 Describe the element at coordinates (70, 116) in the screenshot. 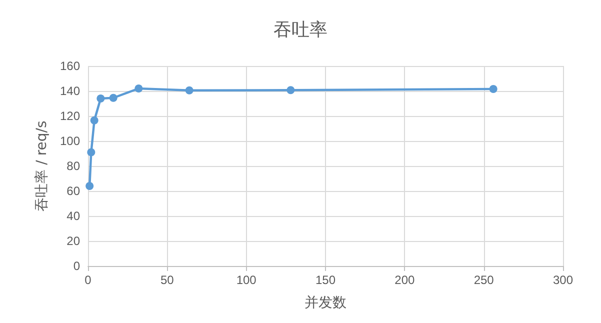

I see `y-tick-label: 120` at that location.